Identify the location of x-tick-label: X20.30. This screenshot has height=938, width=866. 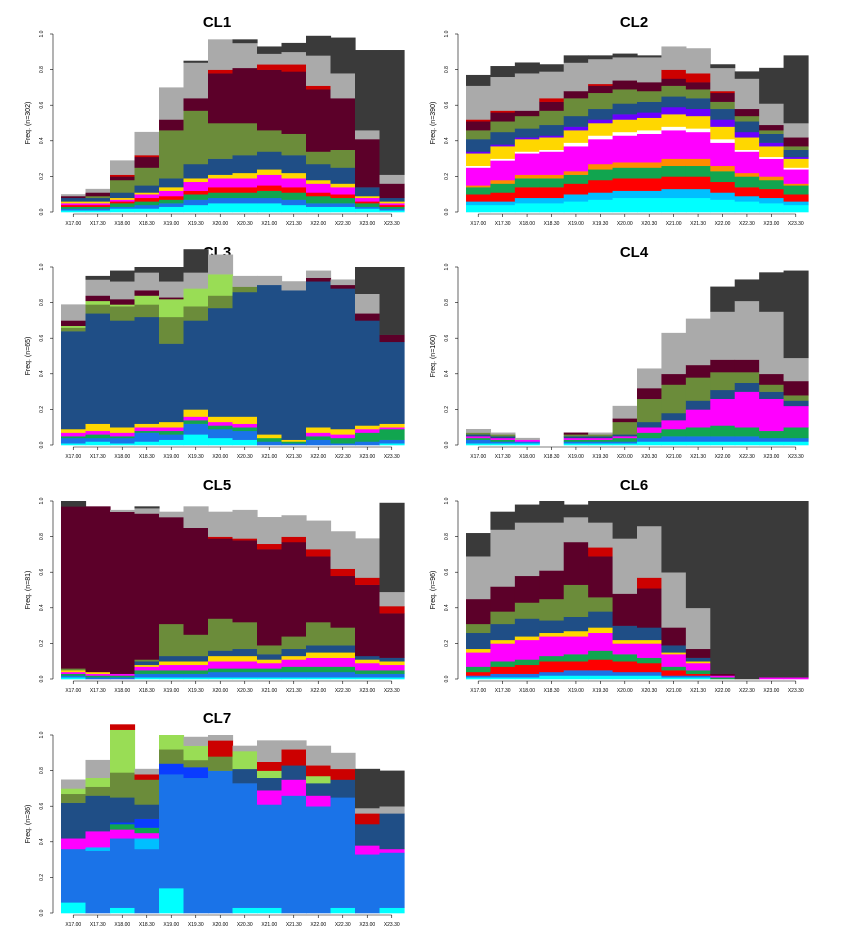
(245, 691).